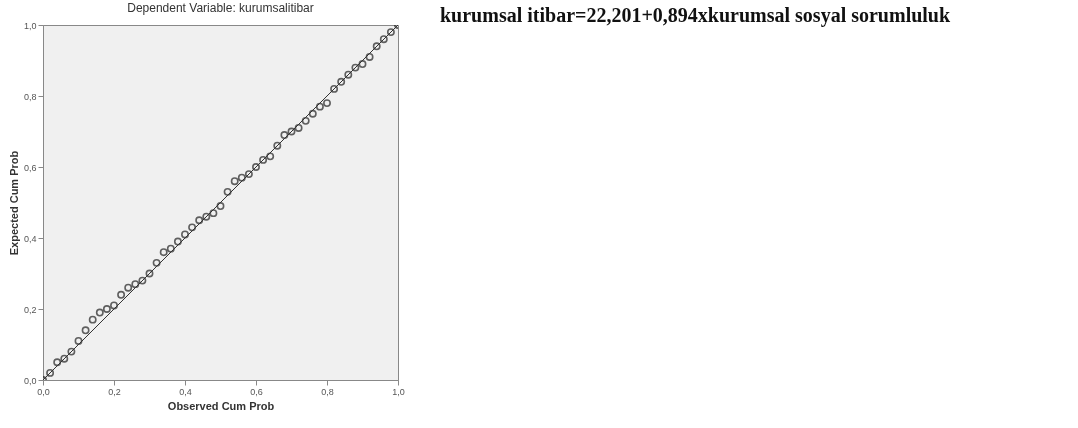  What do you see at coordinates (30, 167) in the screenshot?
I see `y-tick-label: 0,6` at bounding box center [30, 167].